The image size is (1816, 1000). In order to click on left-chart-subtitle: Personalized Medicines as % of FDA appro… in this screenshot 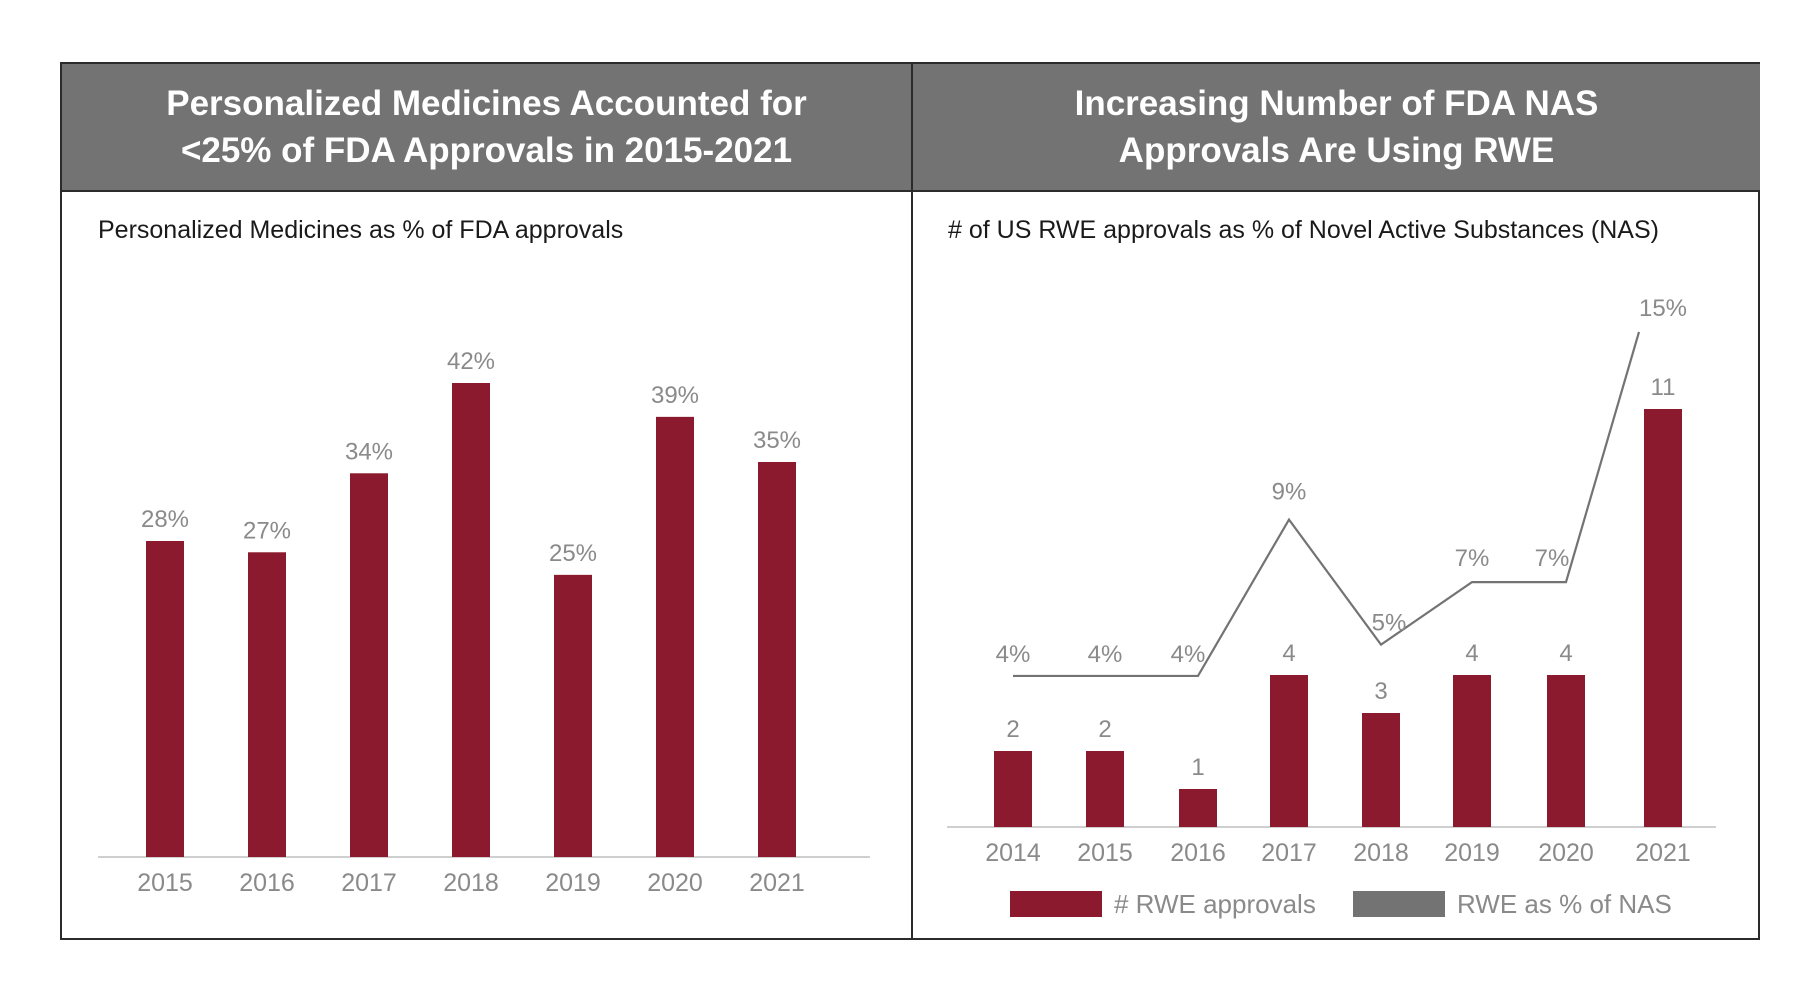, I will do `click(361, 230)`.